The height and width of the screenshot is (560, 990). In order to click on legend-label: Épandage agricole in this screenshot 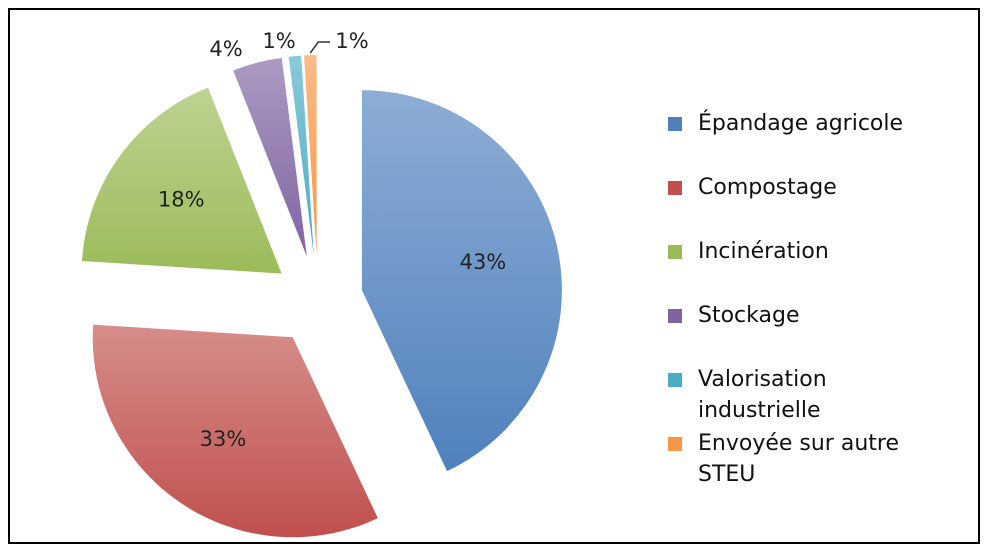, I will do `click(801, 123)`.